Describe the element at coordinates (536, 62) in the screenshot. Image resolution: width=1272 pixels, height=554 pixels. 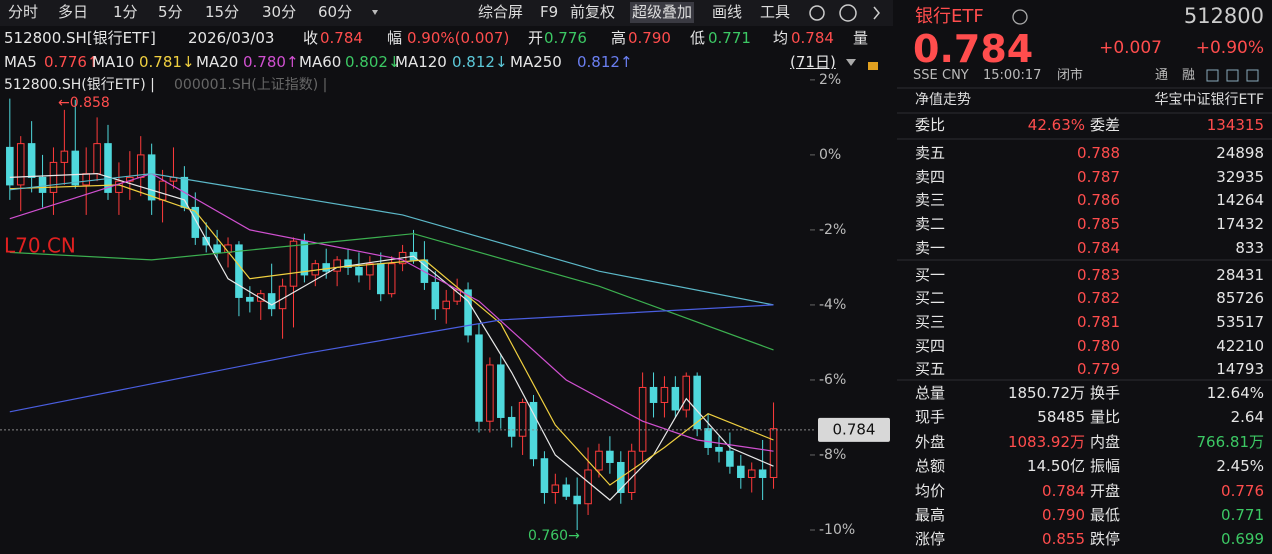
I see `ma-legend-name: MA250` at that location.